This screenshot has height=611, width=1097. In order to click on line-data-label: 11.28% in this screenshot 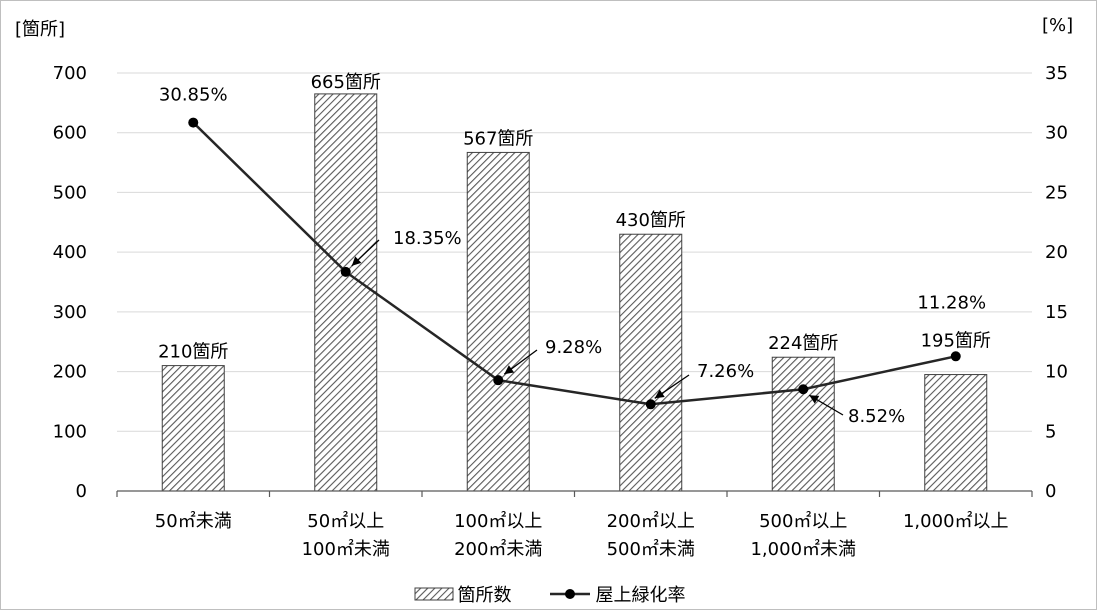, I will do `click(951, 302)`.